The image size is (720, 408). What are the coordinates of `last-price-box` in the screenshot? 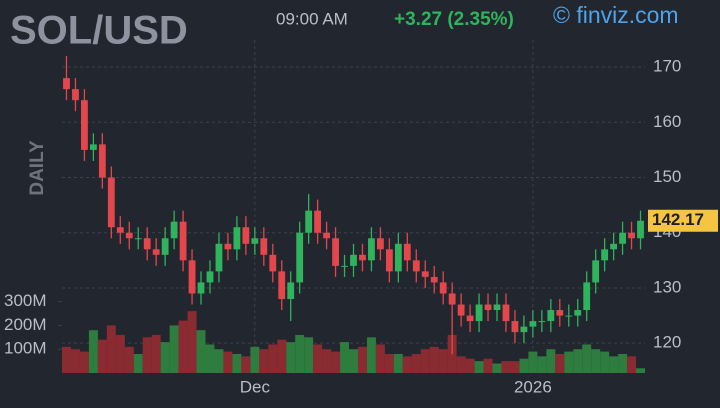 It's located at (683, 220).